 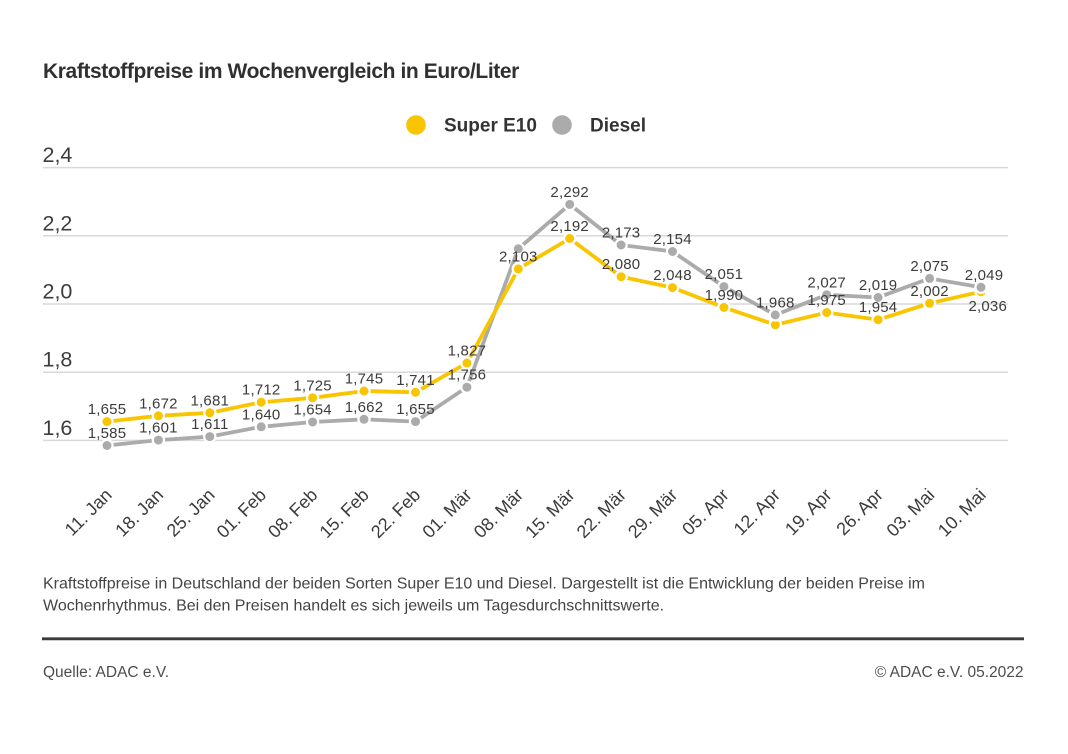 I want to click on svg-text: 2,192, so click(x=569, y=226).